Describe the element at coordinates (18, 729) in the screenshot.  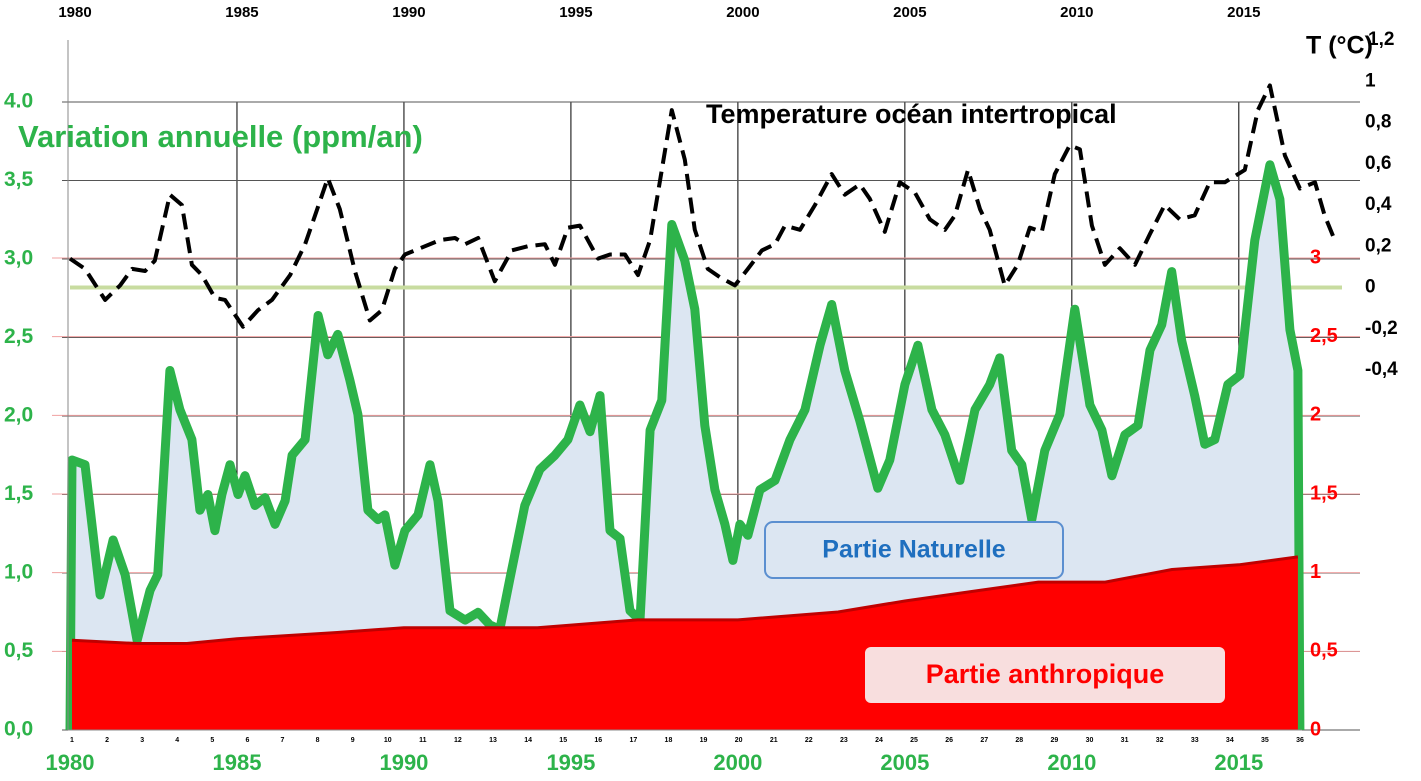
I see `y-tick-label: 0,0` at that location.